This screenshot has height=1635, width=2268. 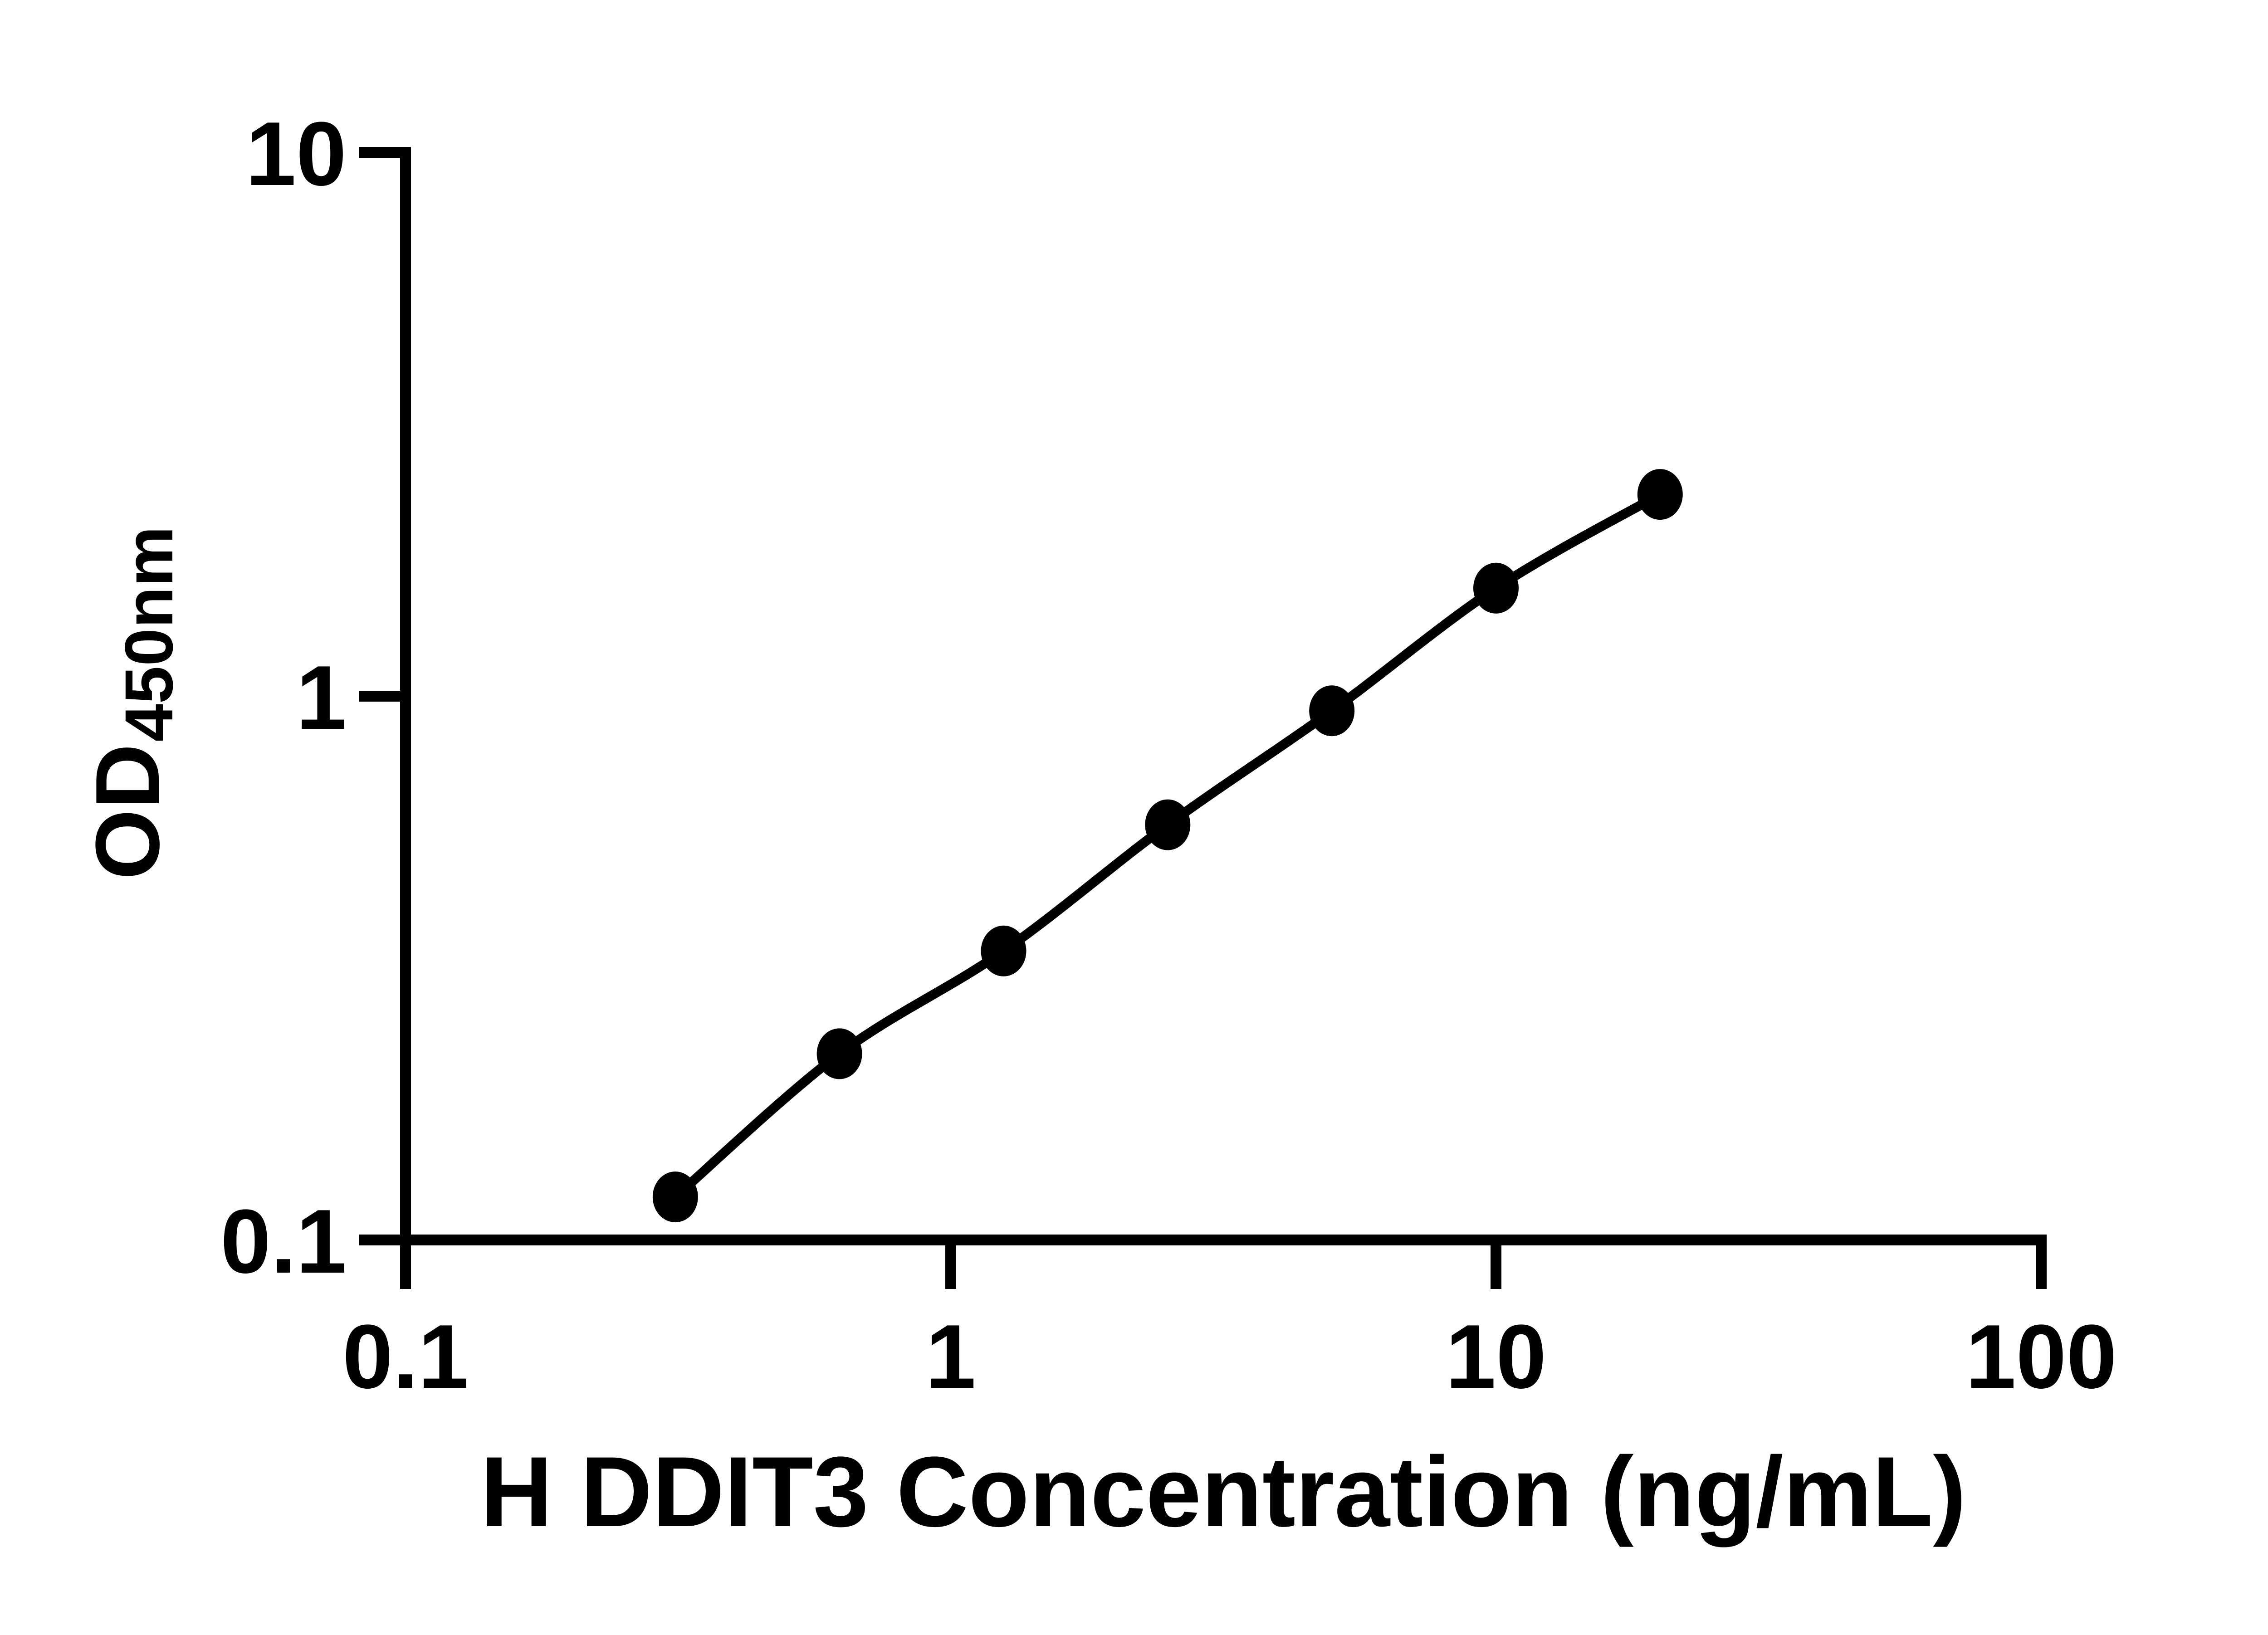 What do you see at coordinates (128, 812) in the screenshot?
I see `y-axis-title-main: OD` at bounding box center [128, 812].